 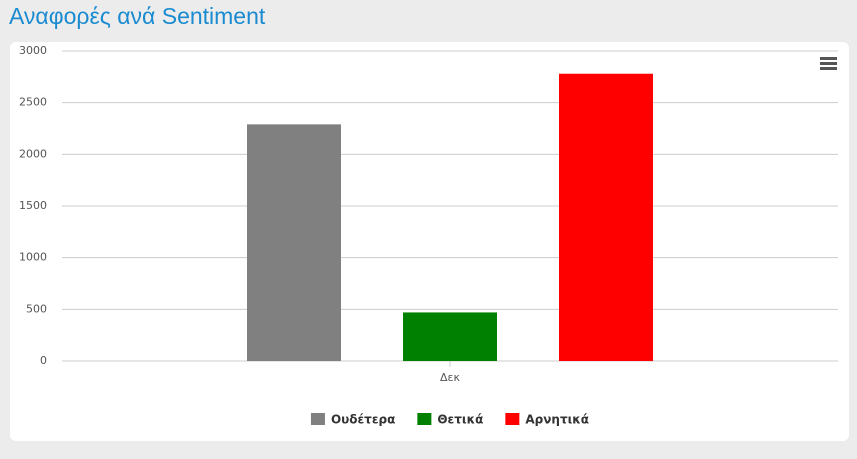 I want to click on y-tick-label: 500, so click(x=36, y=308).